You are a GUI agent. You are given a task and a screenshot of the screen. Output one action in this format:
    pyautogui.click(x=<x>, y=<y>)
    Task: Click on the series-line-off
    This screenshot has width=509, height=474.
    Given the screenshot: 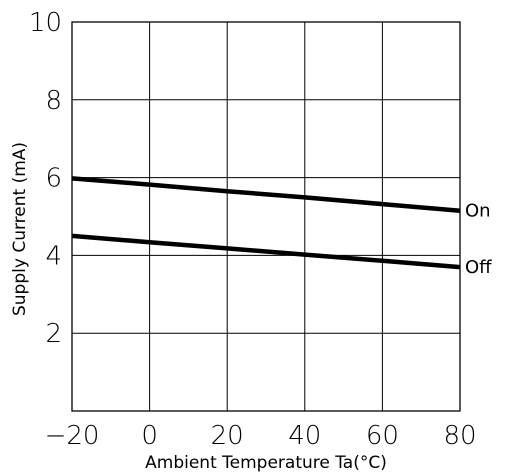 What is the action you would take?
    pyautogui.click(x=266, y=251)
    